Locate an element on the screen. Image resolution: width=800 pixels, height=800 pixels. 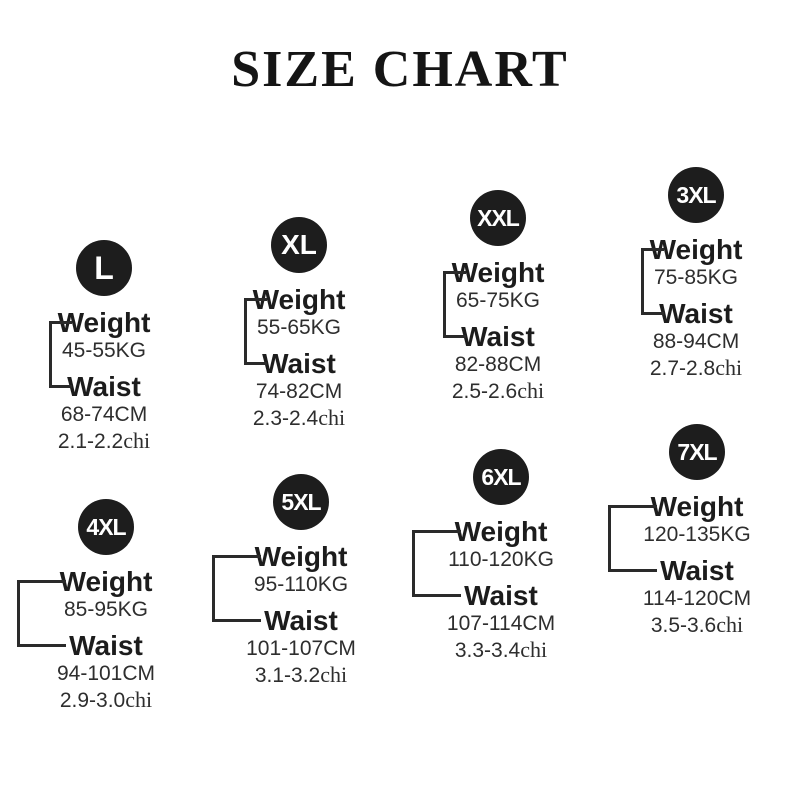
size-label: 3XL is located at coordinates (696, 194).